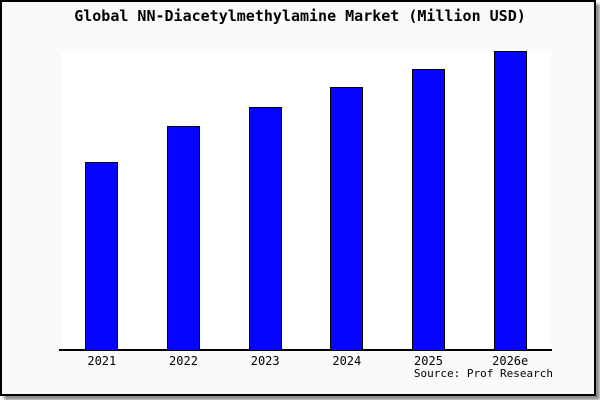 The image size is (600, 400). I want to click on x-axis-line, so click(305, 350).